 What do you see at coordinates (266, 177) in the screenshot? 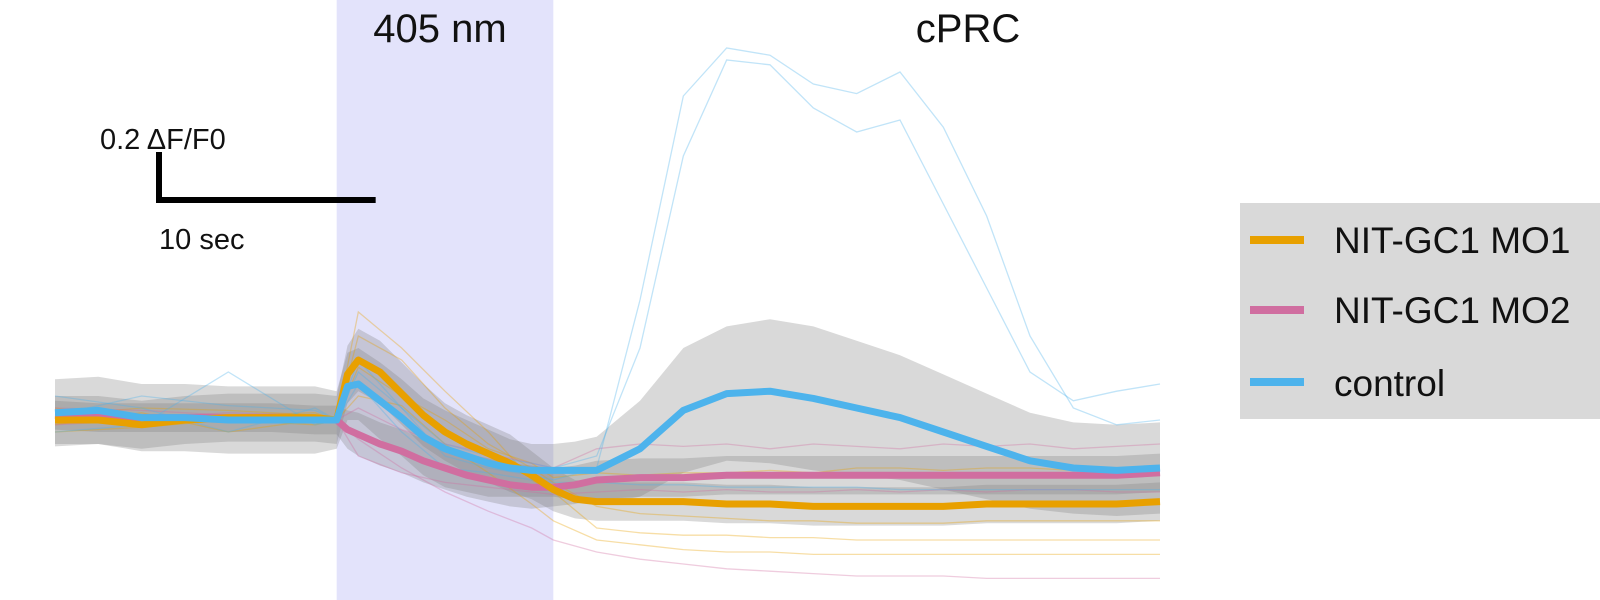
I see `scalebar-lines` at bounding box center [266, 177].